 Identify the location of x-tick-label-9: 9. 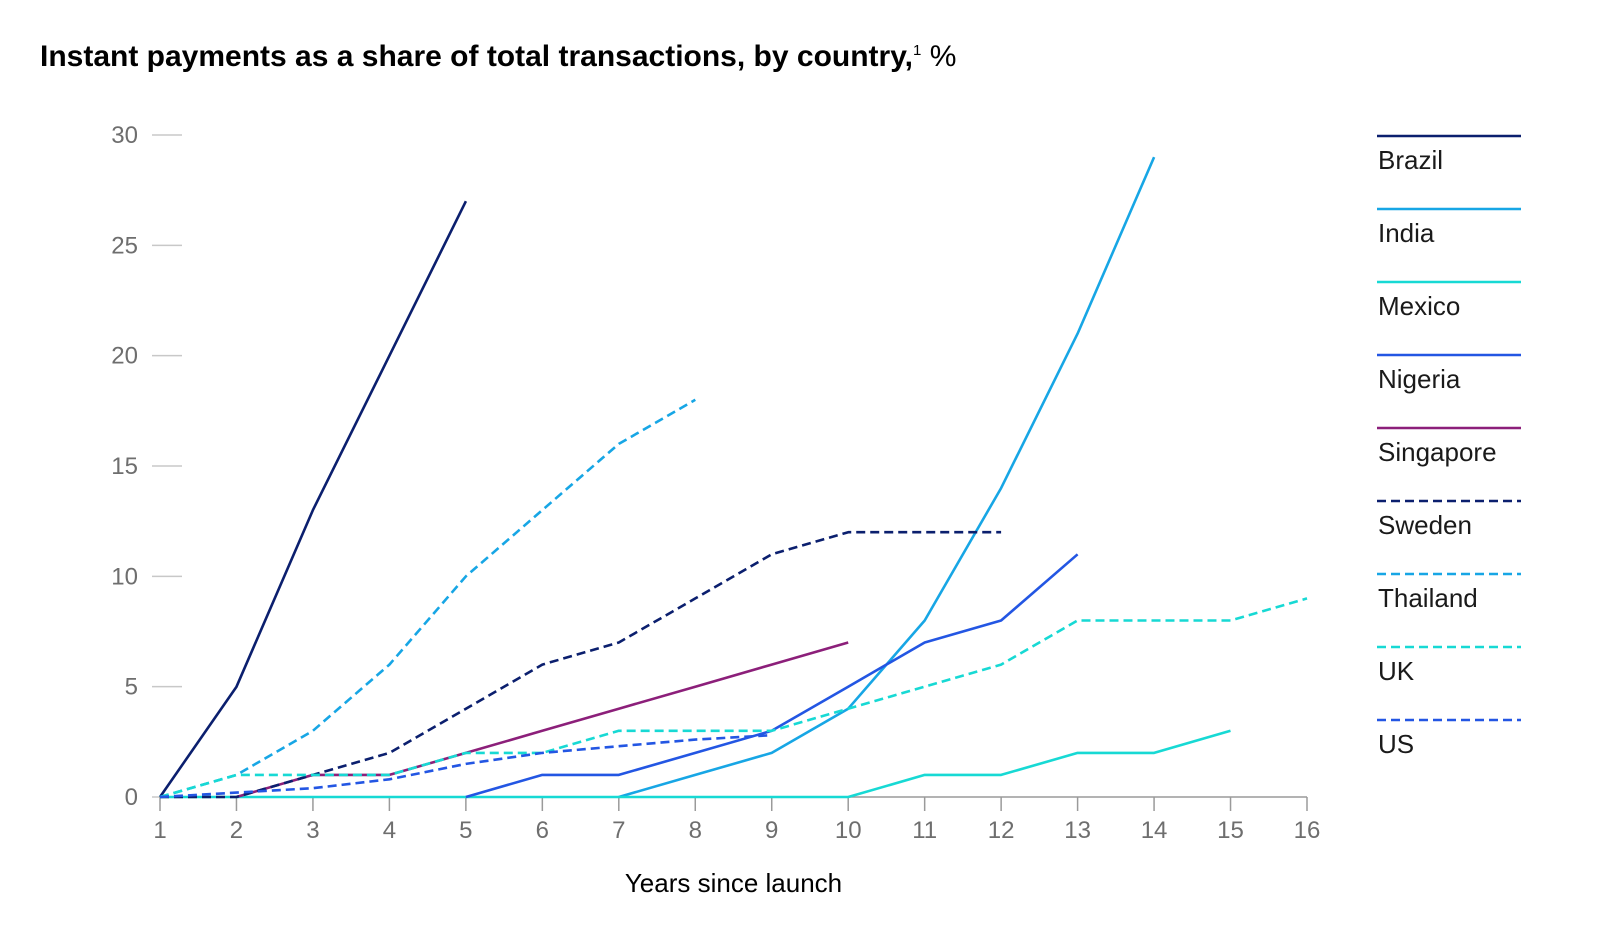
(771, 830).